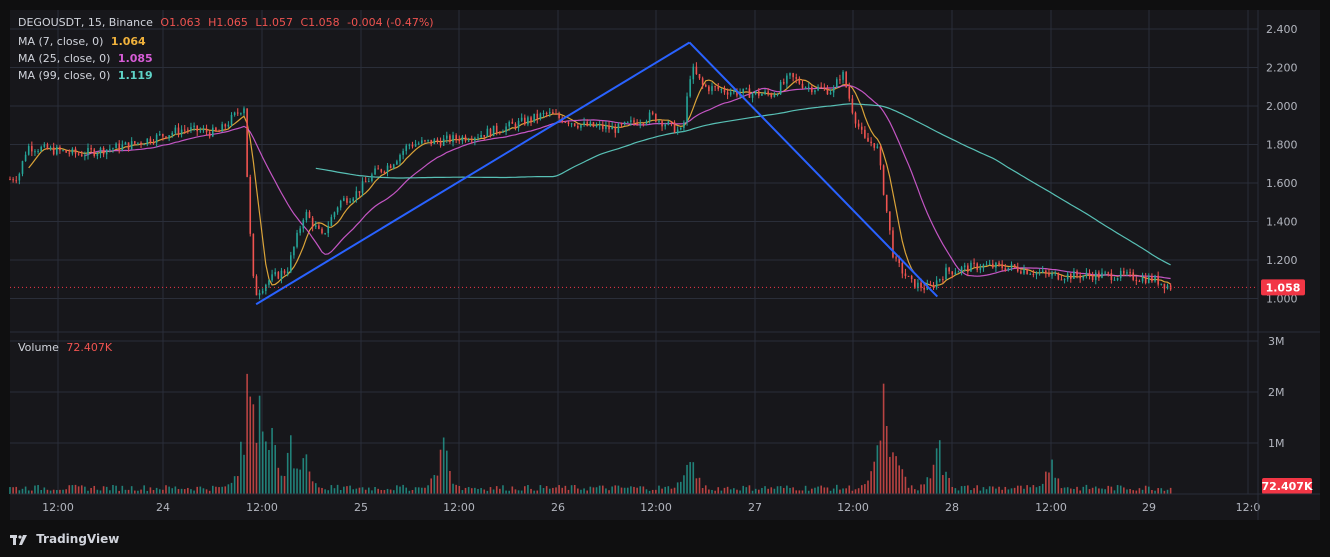 Image resolution: width=1330 pixels, height=557 pixels. What do you see at coordinates (1149, 507) in the screenshot?
I see `time-tick-label: 29` at bounding box center [1149, 507].